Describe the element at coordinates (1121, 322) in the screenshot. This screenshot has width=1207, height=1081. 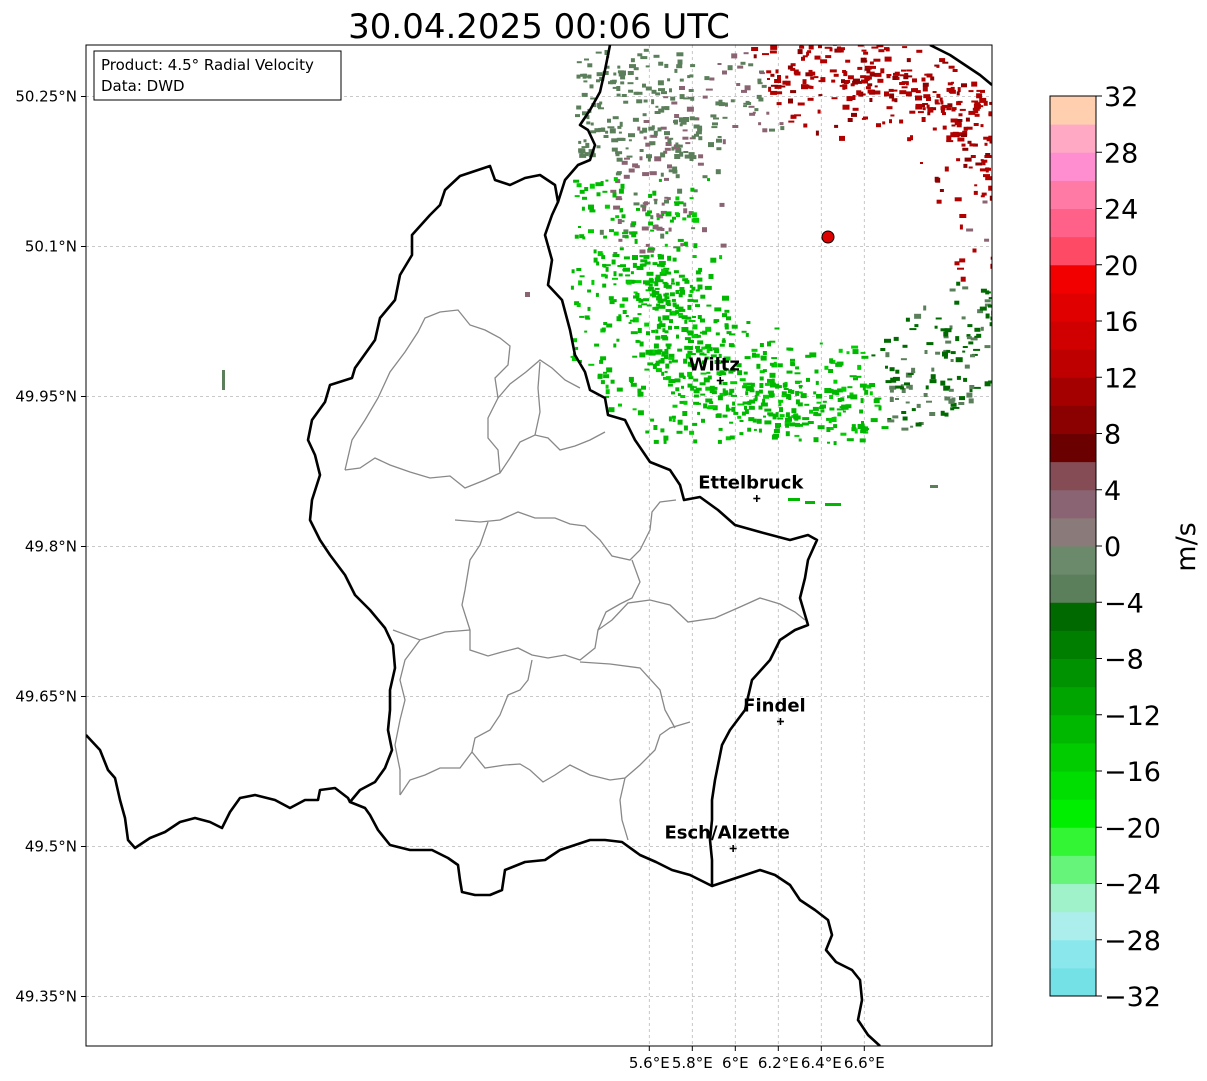
I see `colorbar-tick-label: 16` at that location.